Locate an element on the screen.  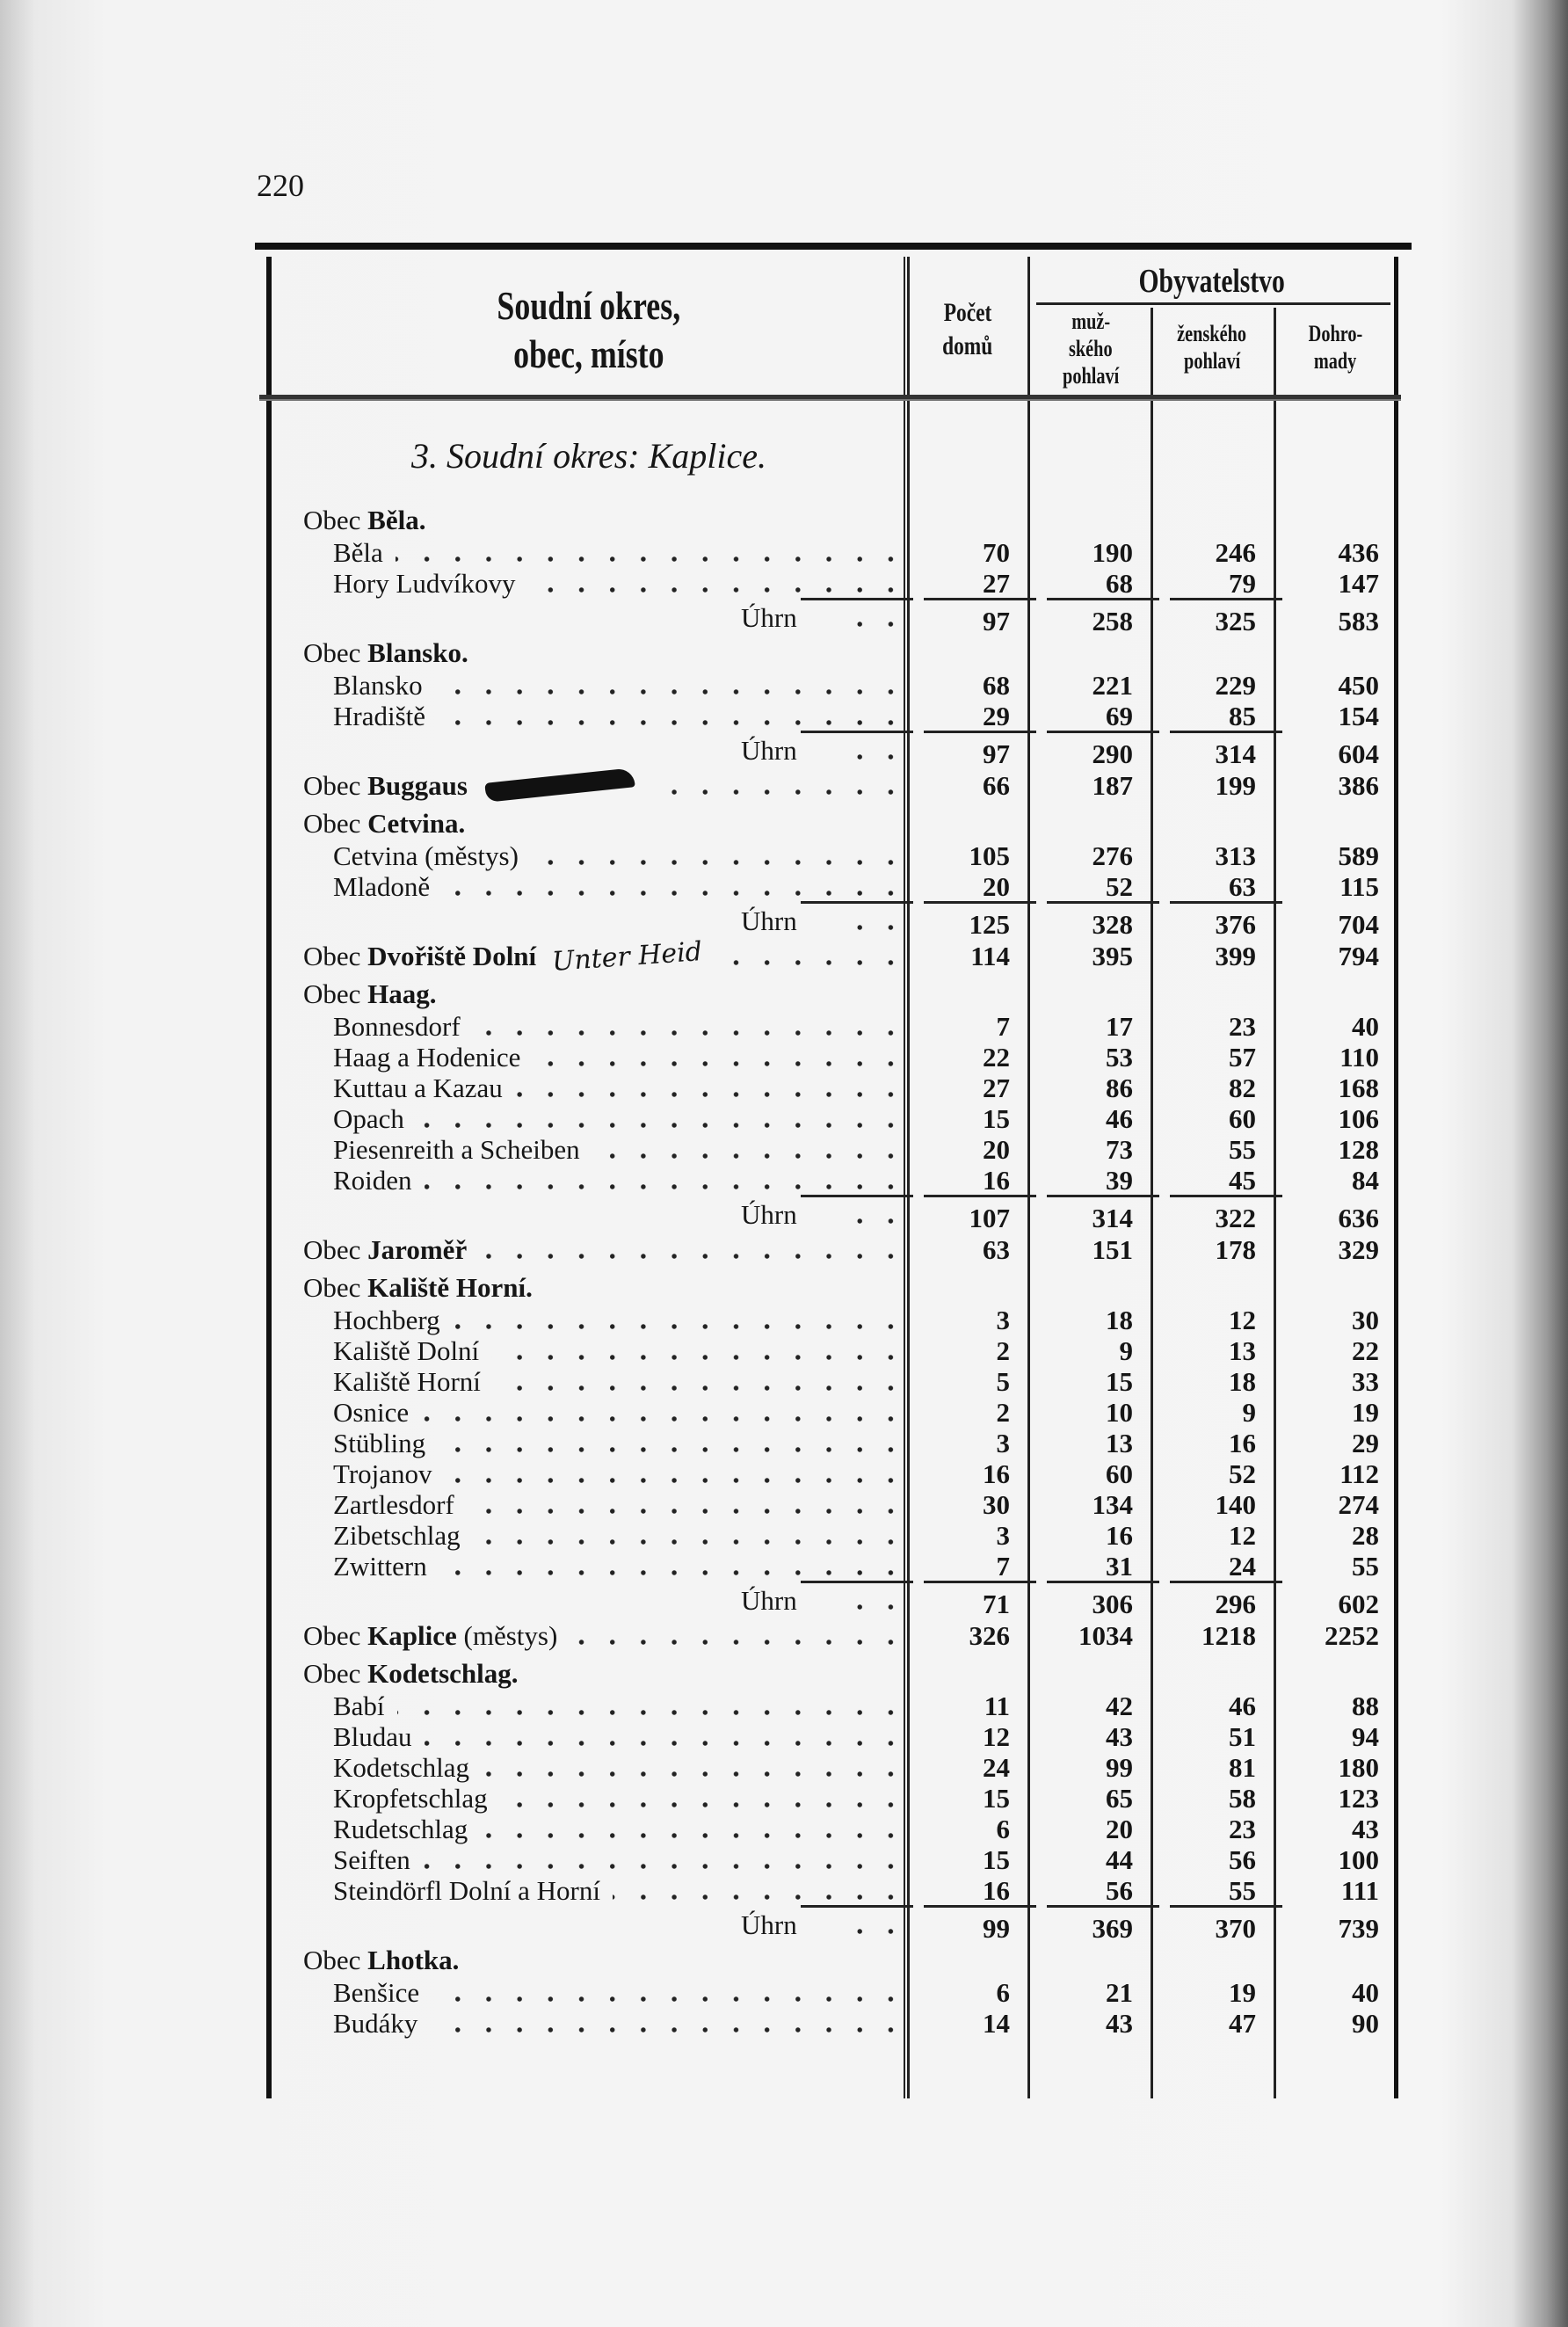
total-value: 29 is located at coordinates (1365, 1443).